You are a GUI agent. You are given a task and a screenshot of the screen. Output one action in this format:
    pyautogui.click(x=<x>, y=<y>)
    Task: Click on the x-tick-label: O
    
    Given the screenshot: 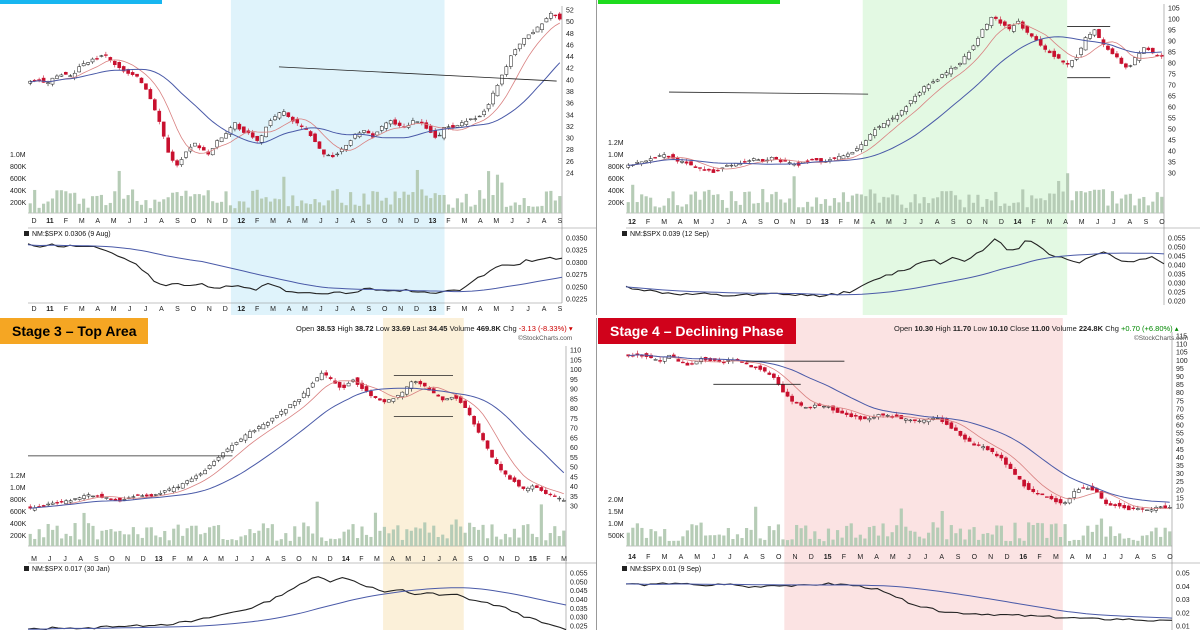 What is the action you would take?
    pyautogui.click(x=1162, y=222)
    